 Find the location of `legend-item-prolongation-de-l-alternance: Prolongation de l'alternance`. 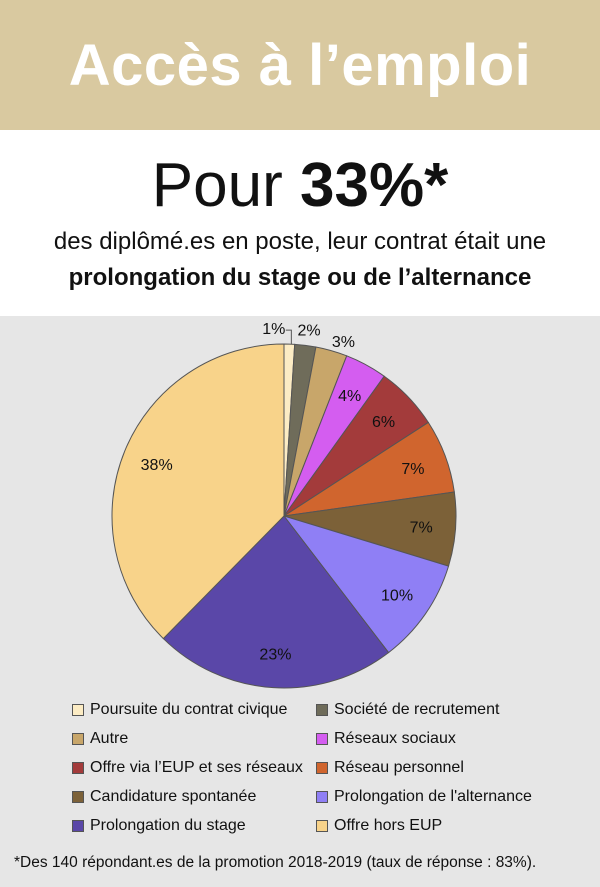

legend-item-prolongation-de-l-alternance: Prolongation de l'alternance is located at coordinates (424, 797).